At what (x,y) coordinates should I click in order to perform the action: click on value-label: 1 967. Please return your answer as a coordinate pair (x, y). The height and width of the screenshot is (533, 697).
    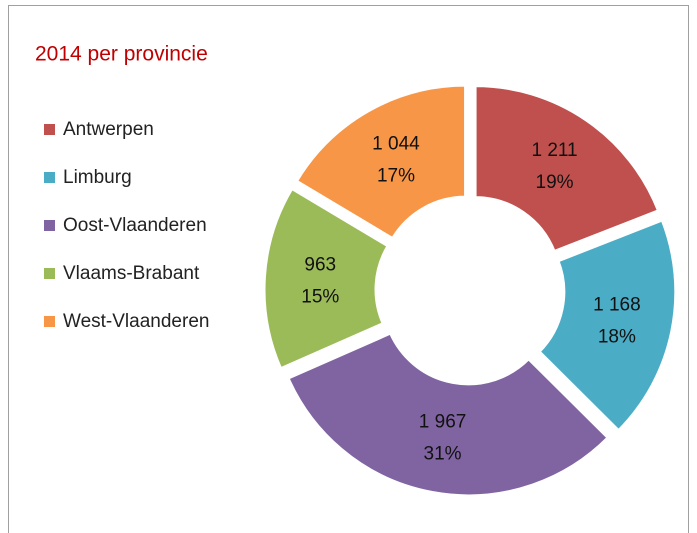
    Looking at the image, I should click on (443, 421).